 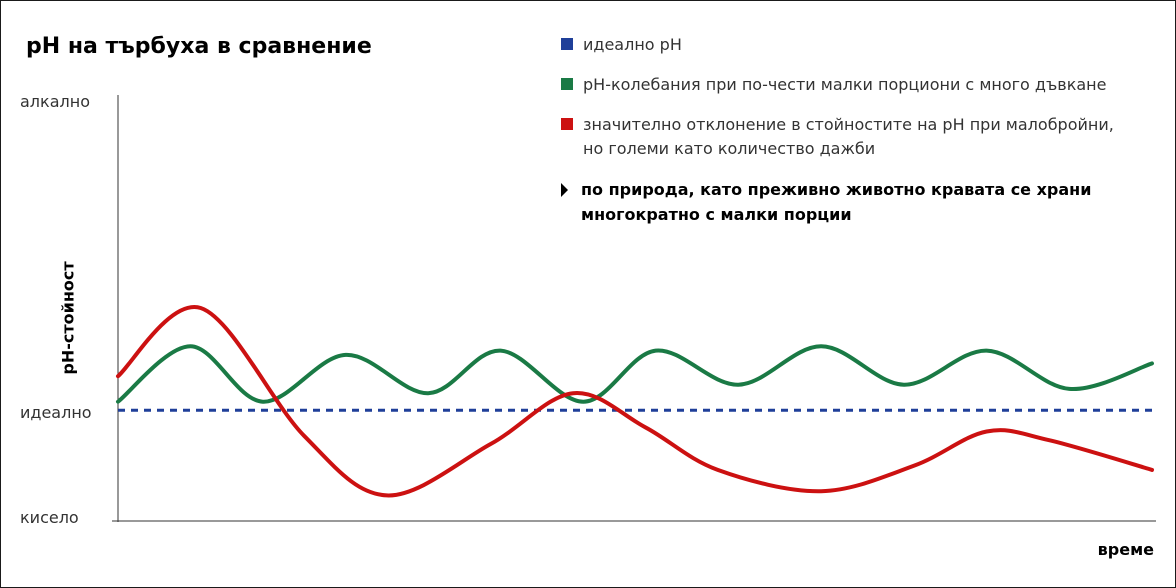 I want to click on y-tick-label-ideal: идеално, so click(x=56, y=412).